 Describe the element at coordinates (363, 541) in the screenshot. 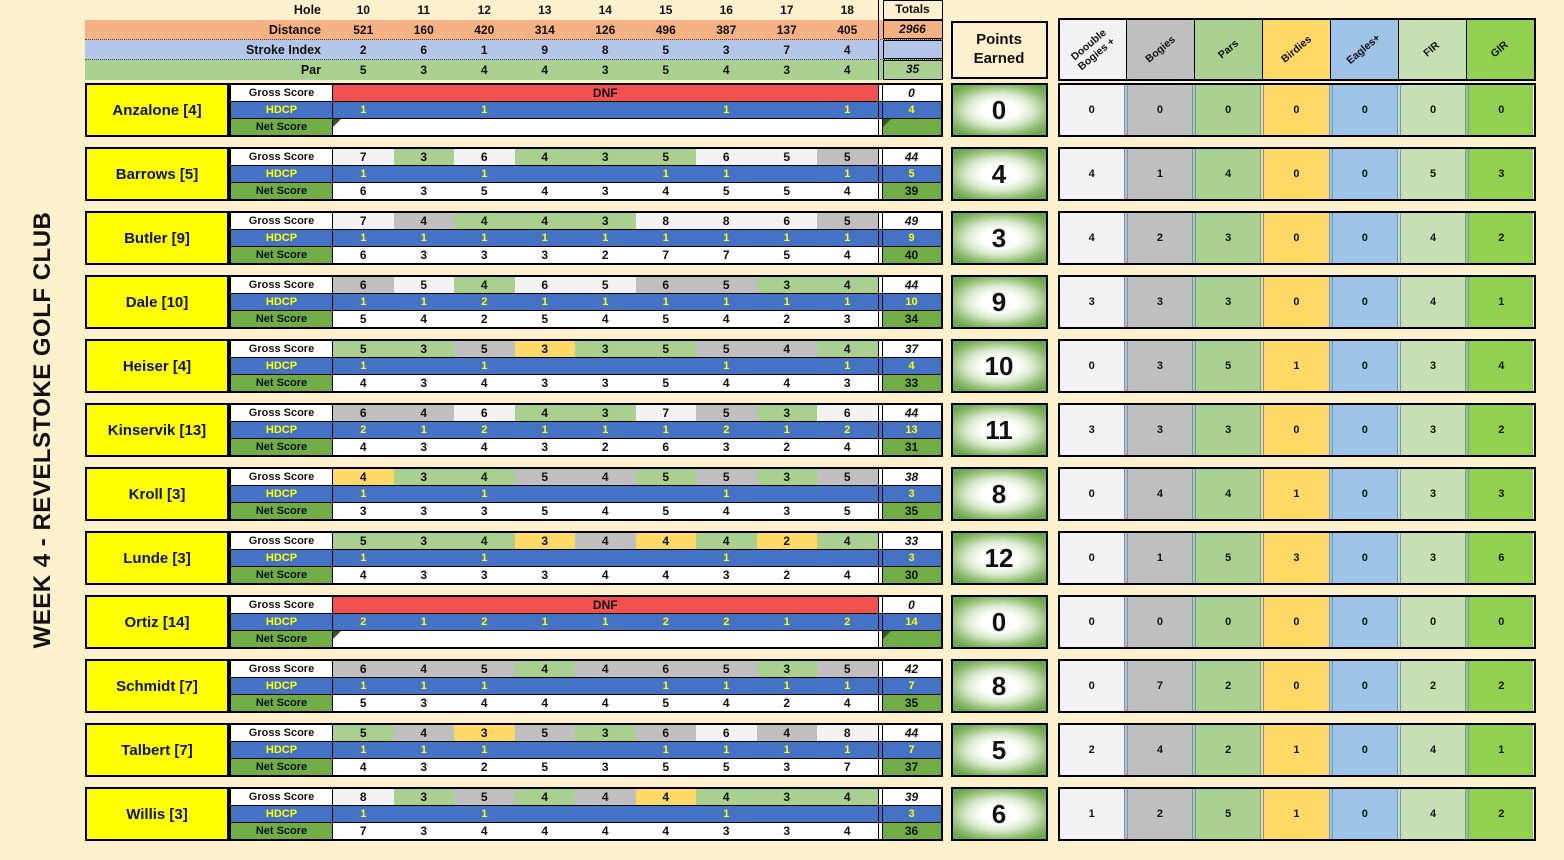

I see `gross-h10: 5` at that location.